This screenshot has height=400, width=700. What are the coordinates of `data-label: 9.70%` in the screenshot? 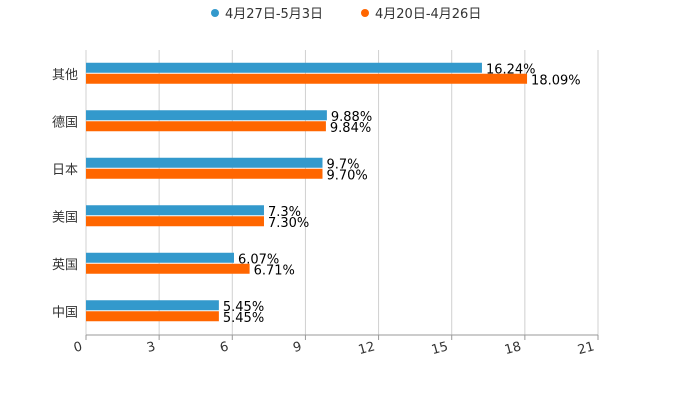 It's located at (346, 175).